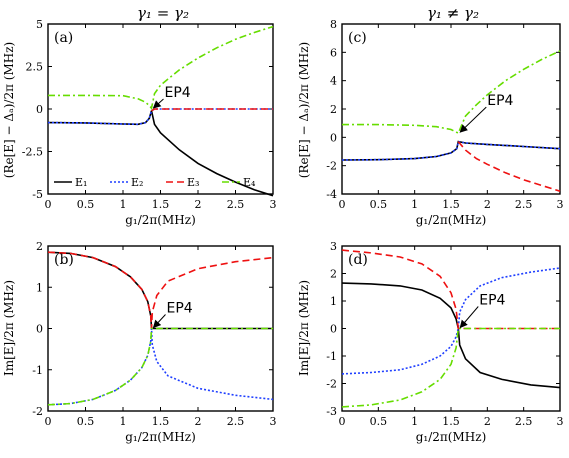  I want to click on y-tick-label: 6, so click(333, 52).